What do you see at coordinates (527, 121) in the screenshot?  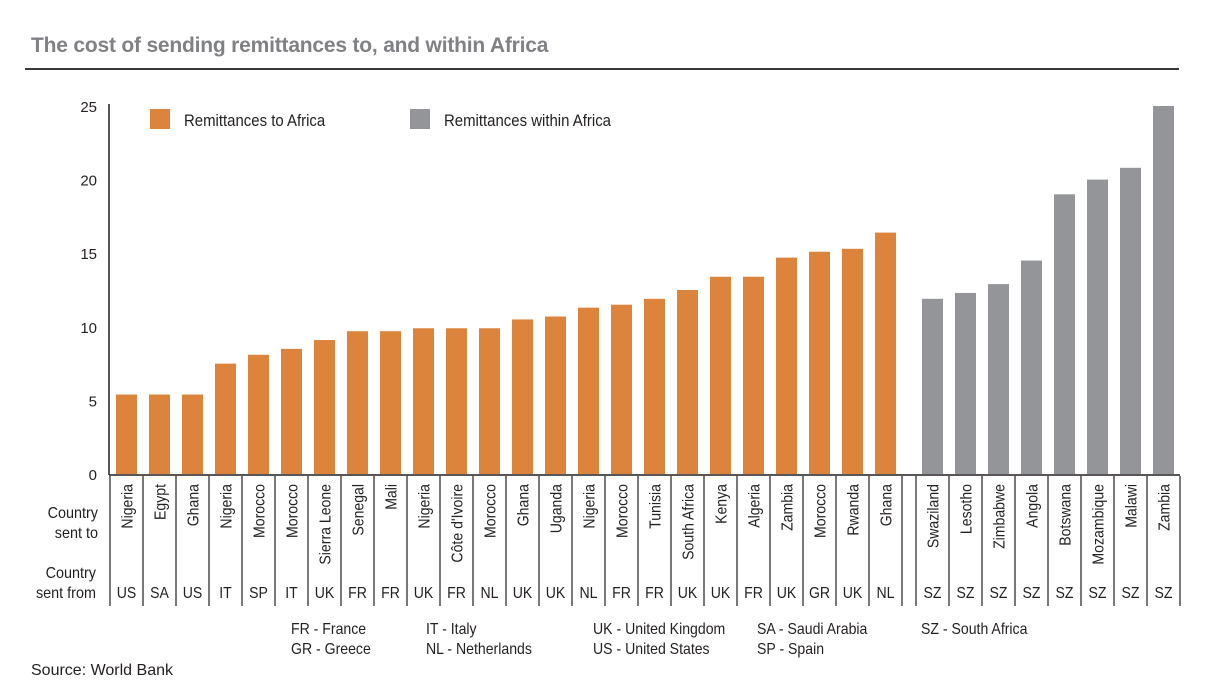 I see `legend-label: Remittances within Africa` at bounding box center [527, 121].